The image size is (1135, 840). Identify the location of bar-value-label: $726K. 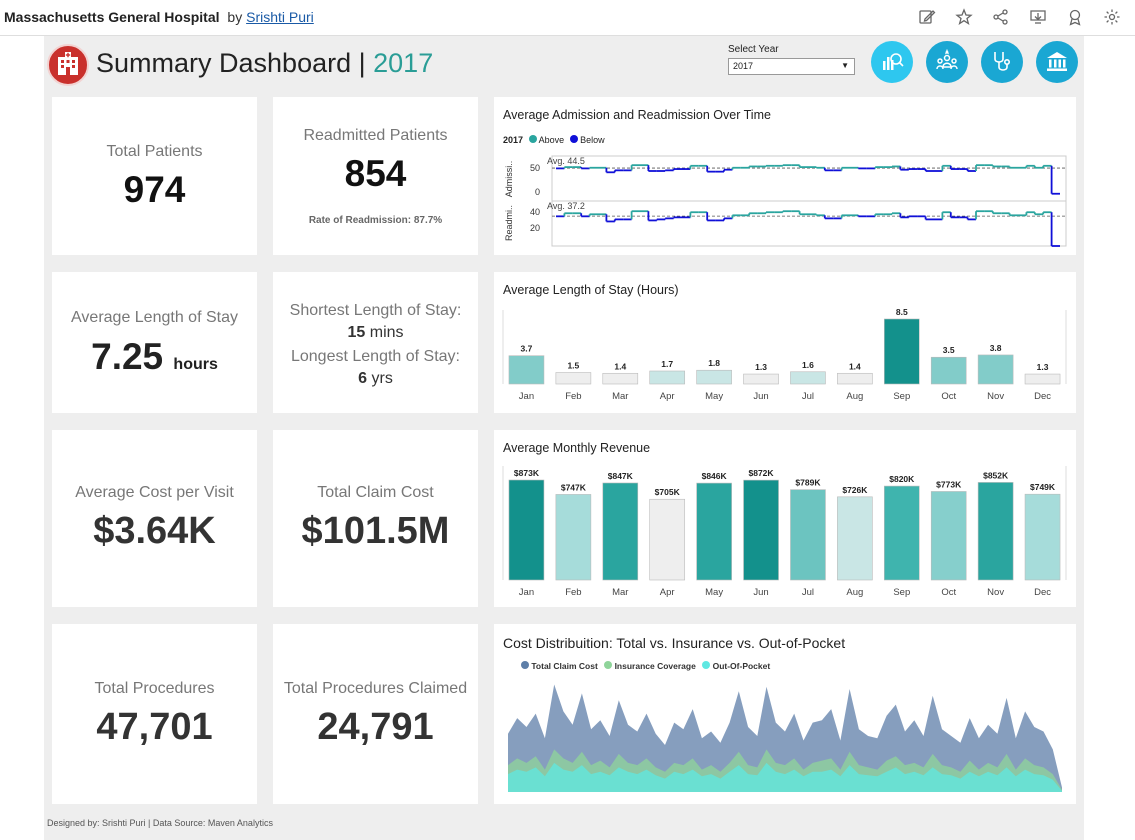
(855, 490).